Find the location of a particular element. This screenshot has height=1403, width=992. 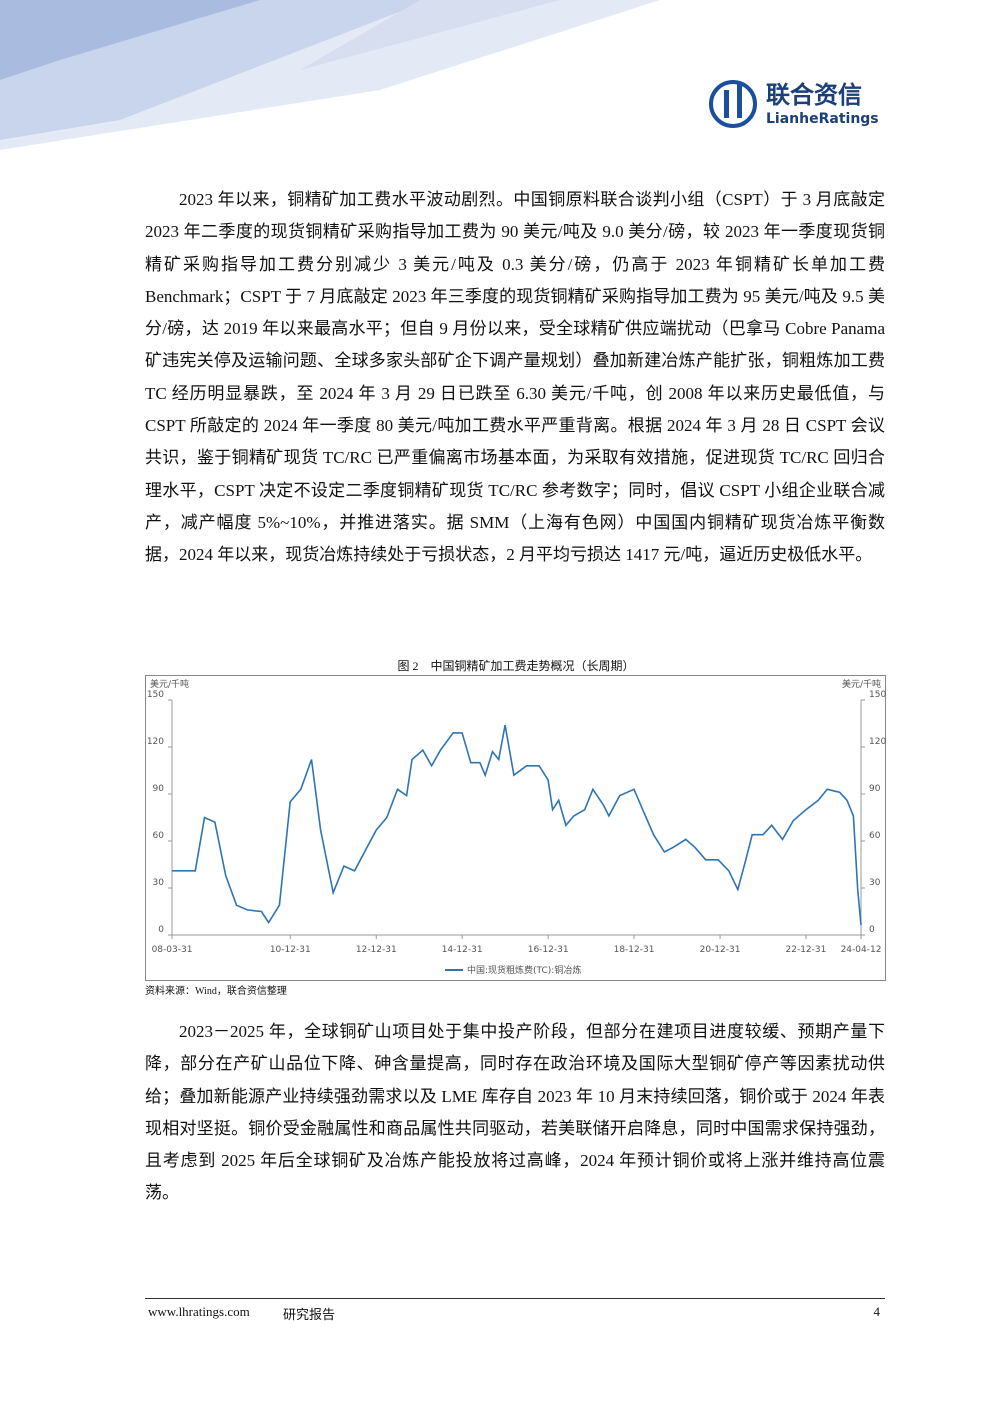

y-tick-label: 120 is located at coordinates (155, 742).